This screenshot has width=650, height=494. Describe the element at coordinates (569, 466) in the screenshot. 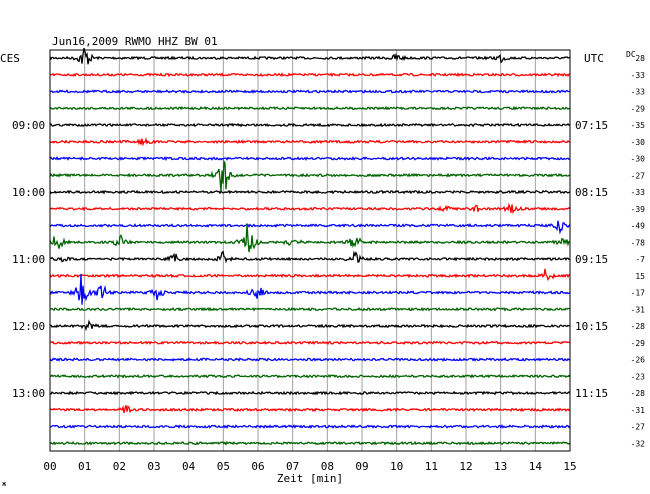

I see `x-tick-label: 15` at that location.